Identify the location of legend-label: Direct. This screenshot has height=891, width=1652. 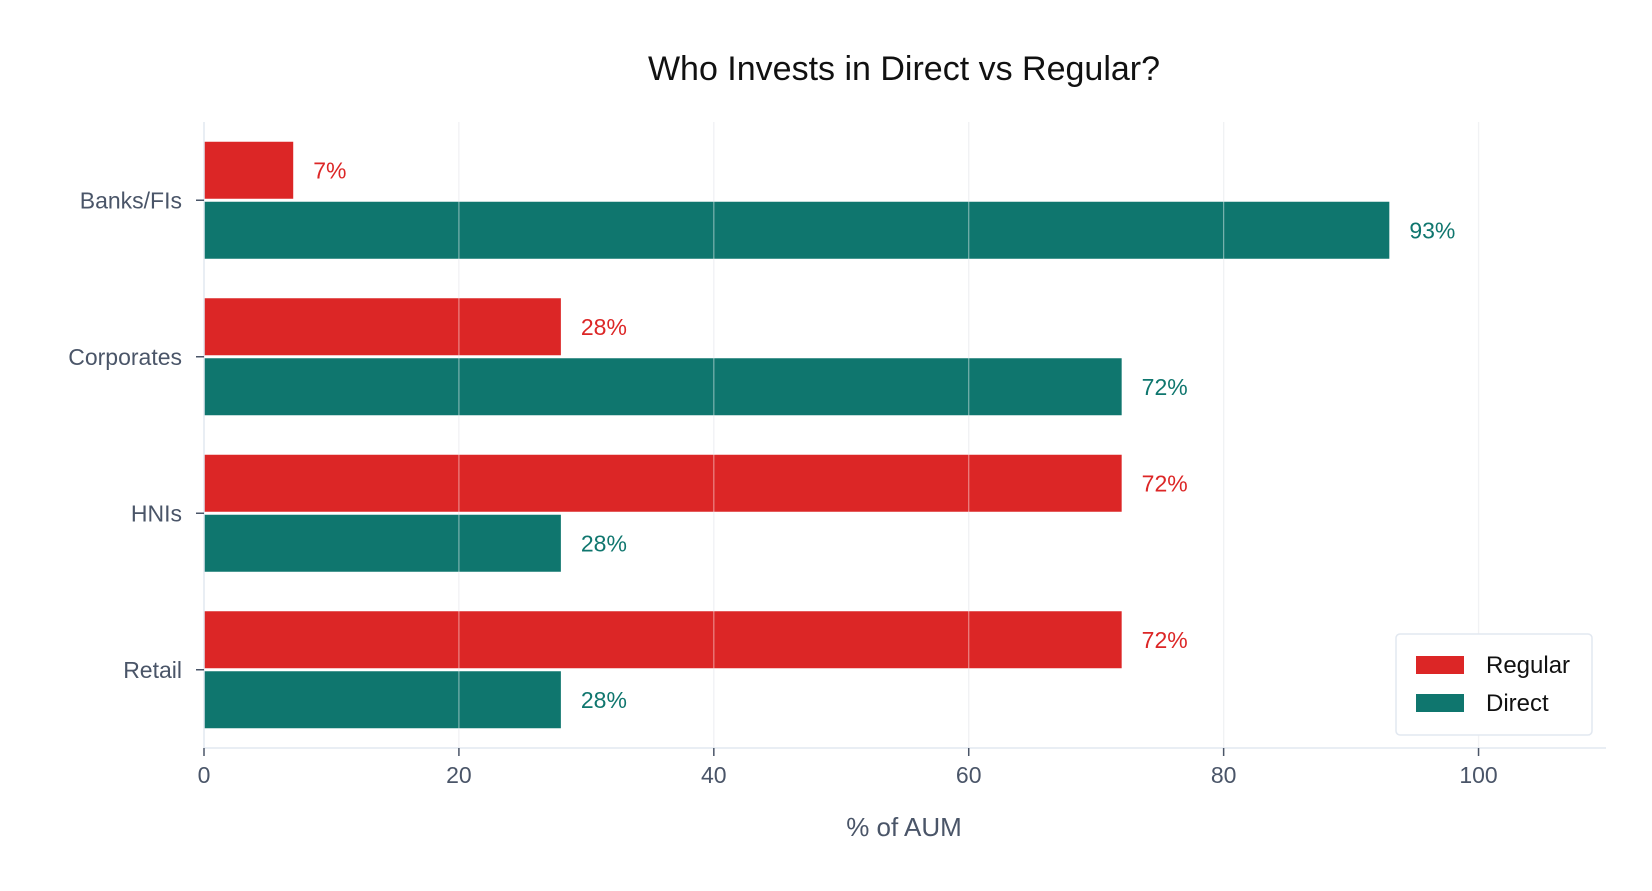
(1517, 703).